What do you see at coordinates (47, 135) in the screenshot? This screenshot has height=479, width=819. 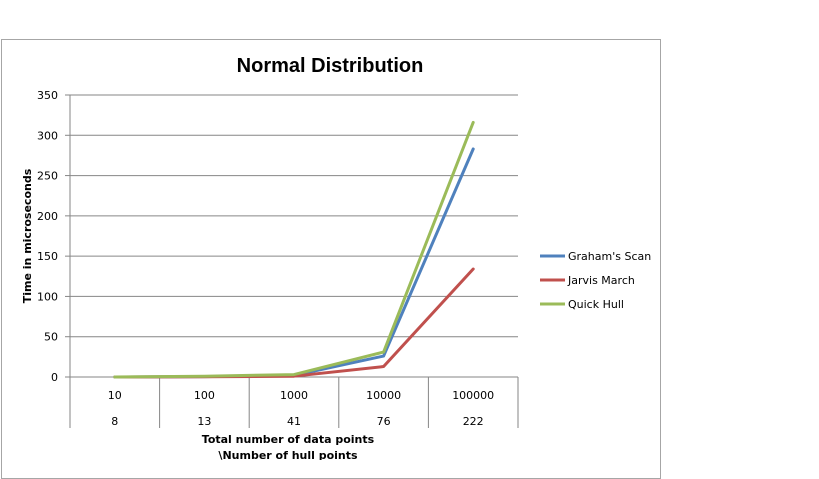 I see `y-tick-label: 300` at bounding box center [47, 135].